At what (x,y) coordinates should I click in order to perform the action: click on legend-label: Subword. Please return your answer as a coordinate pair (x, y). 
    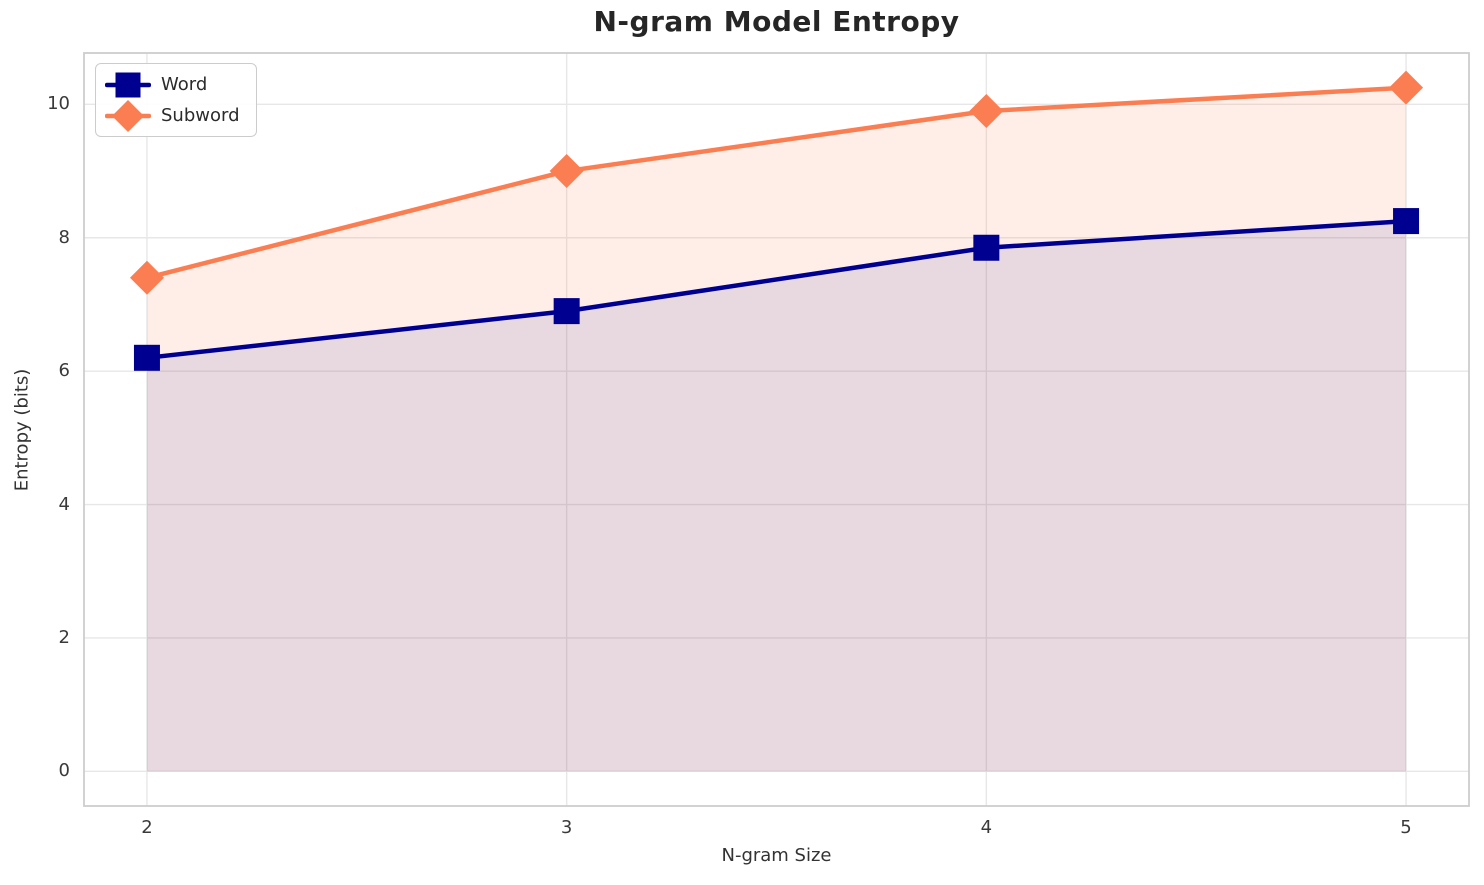
    Looking at the image, I should click on (200, 115).